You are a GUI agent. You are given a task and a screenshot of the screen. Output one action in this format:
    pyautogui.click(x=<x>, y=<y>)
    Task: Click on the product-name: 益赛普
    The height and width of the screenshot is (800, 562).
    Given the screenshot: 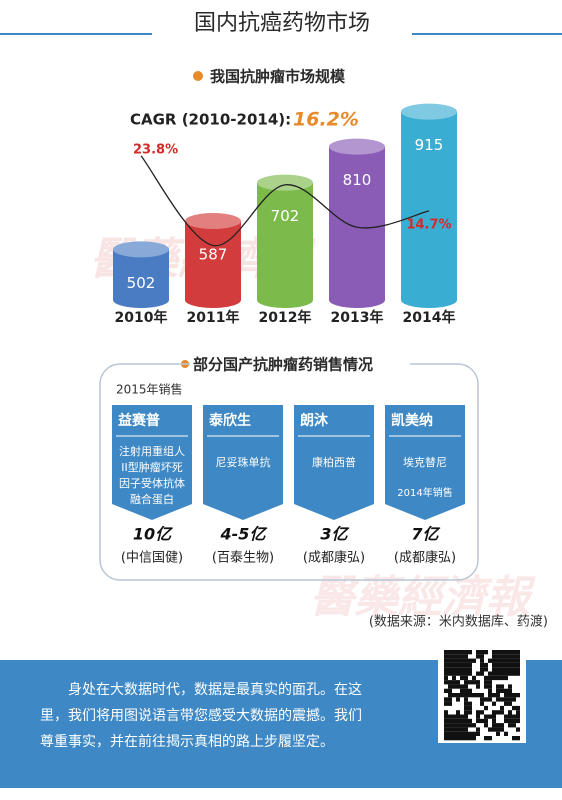 What is the action you would take?
    pyautogui.click(x=139, y=420)
    